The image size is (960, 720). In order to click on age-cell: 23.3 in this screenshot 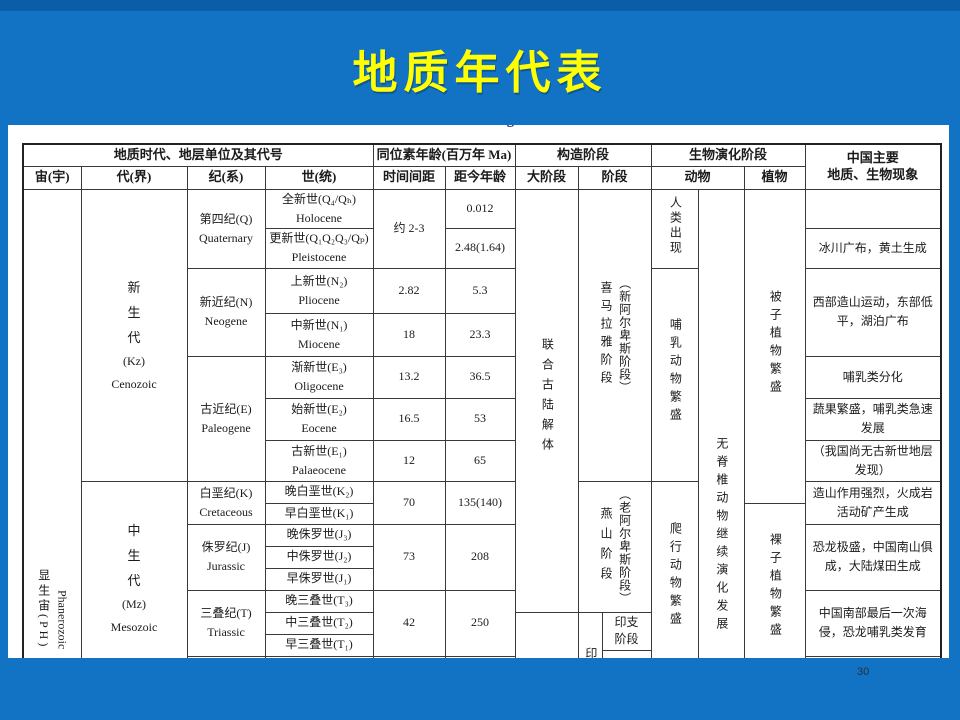, I will do `click(480, 334)`.